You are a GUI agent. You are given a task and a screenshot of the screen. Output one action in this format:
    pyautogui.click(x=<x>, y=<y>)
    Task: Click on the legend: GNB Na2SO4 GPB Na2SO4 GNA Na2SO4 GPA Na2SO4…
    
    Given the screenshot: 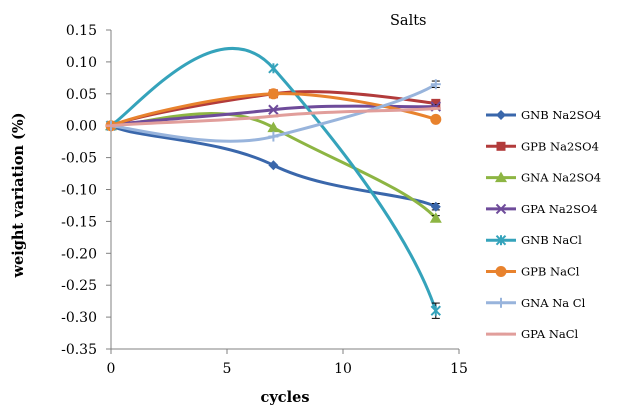 What is the action you would take?
    pyautogui.click(x=543, y=224)
    